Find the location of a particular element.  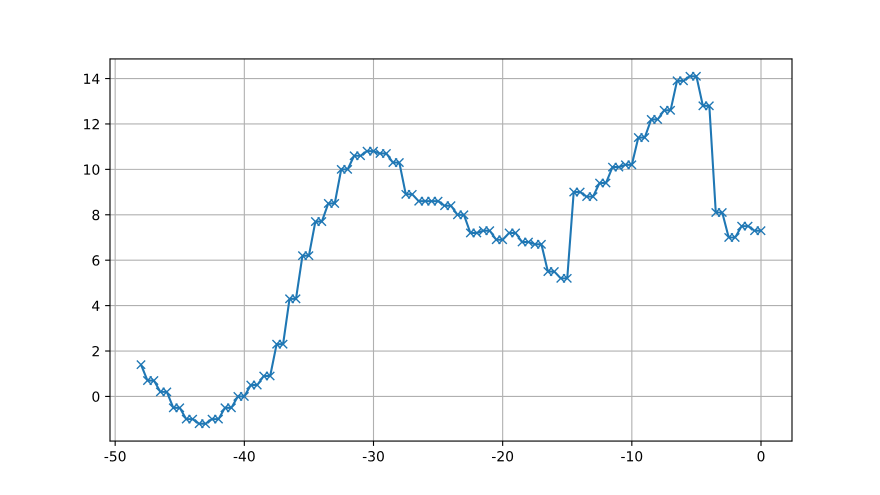

y-tick-label: 10 is located at coordinates (92, 169).